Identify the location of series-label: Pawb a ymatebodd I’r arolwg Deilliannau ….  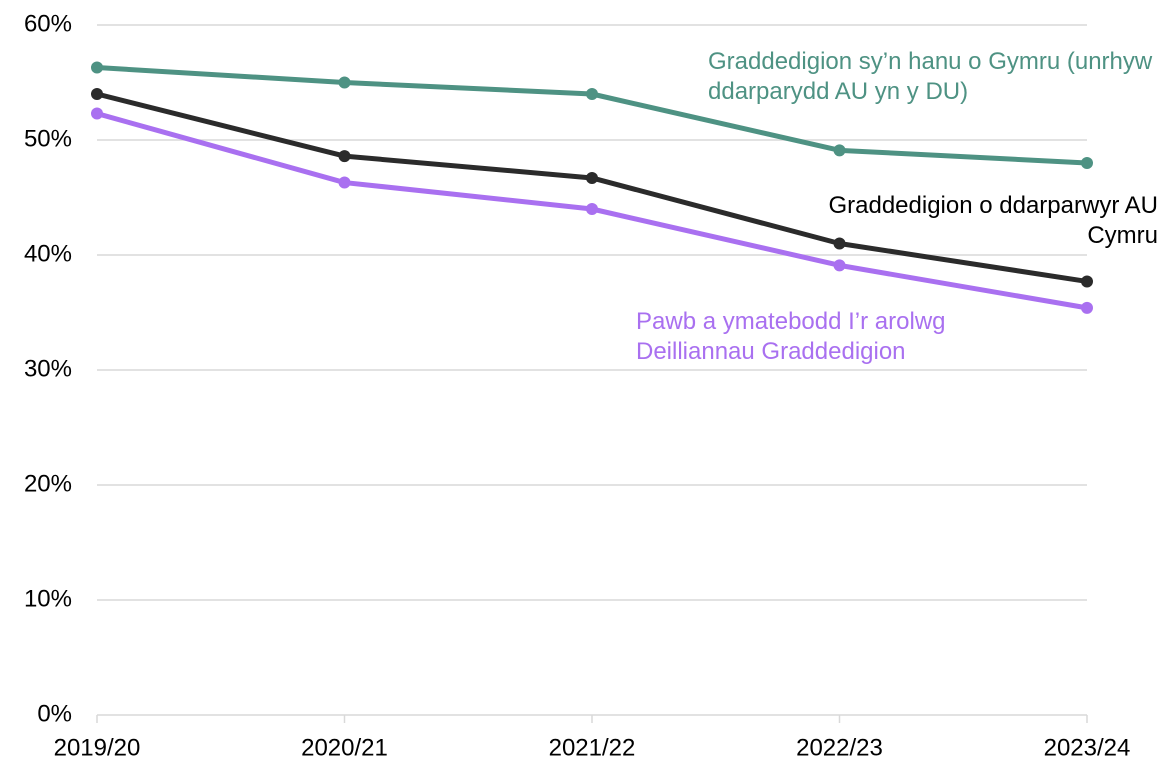
(791, 336).